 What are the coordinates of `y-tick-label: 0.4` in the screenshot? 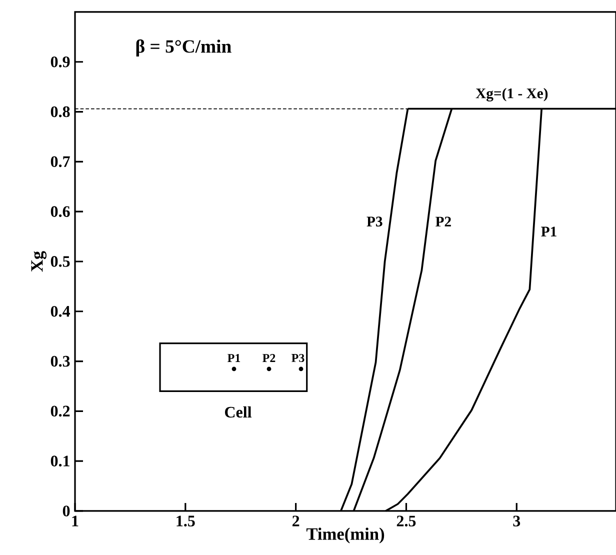 It's located at (60, 311).